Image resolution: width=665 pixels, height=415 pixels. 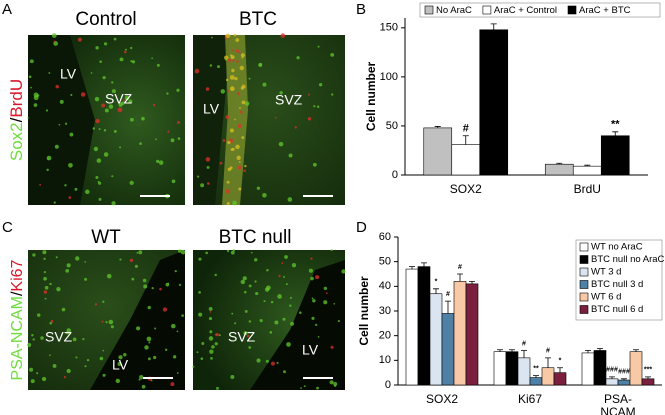 I want to click on y-tick-label: 40, so click(x=385, y=286).